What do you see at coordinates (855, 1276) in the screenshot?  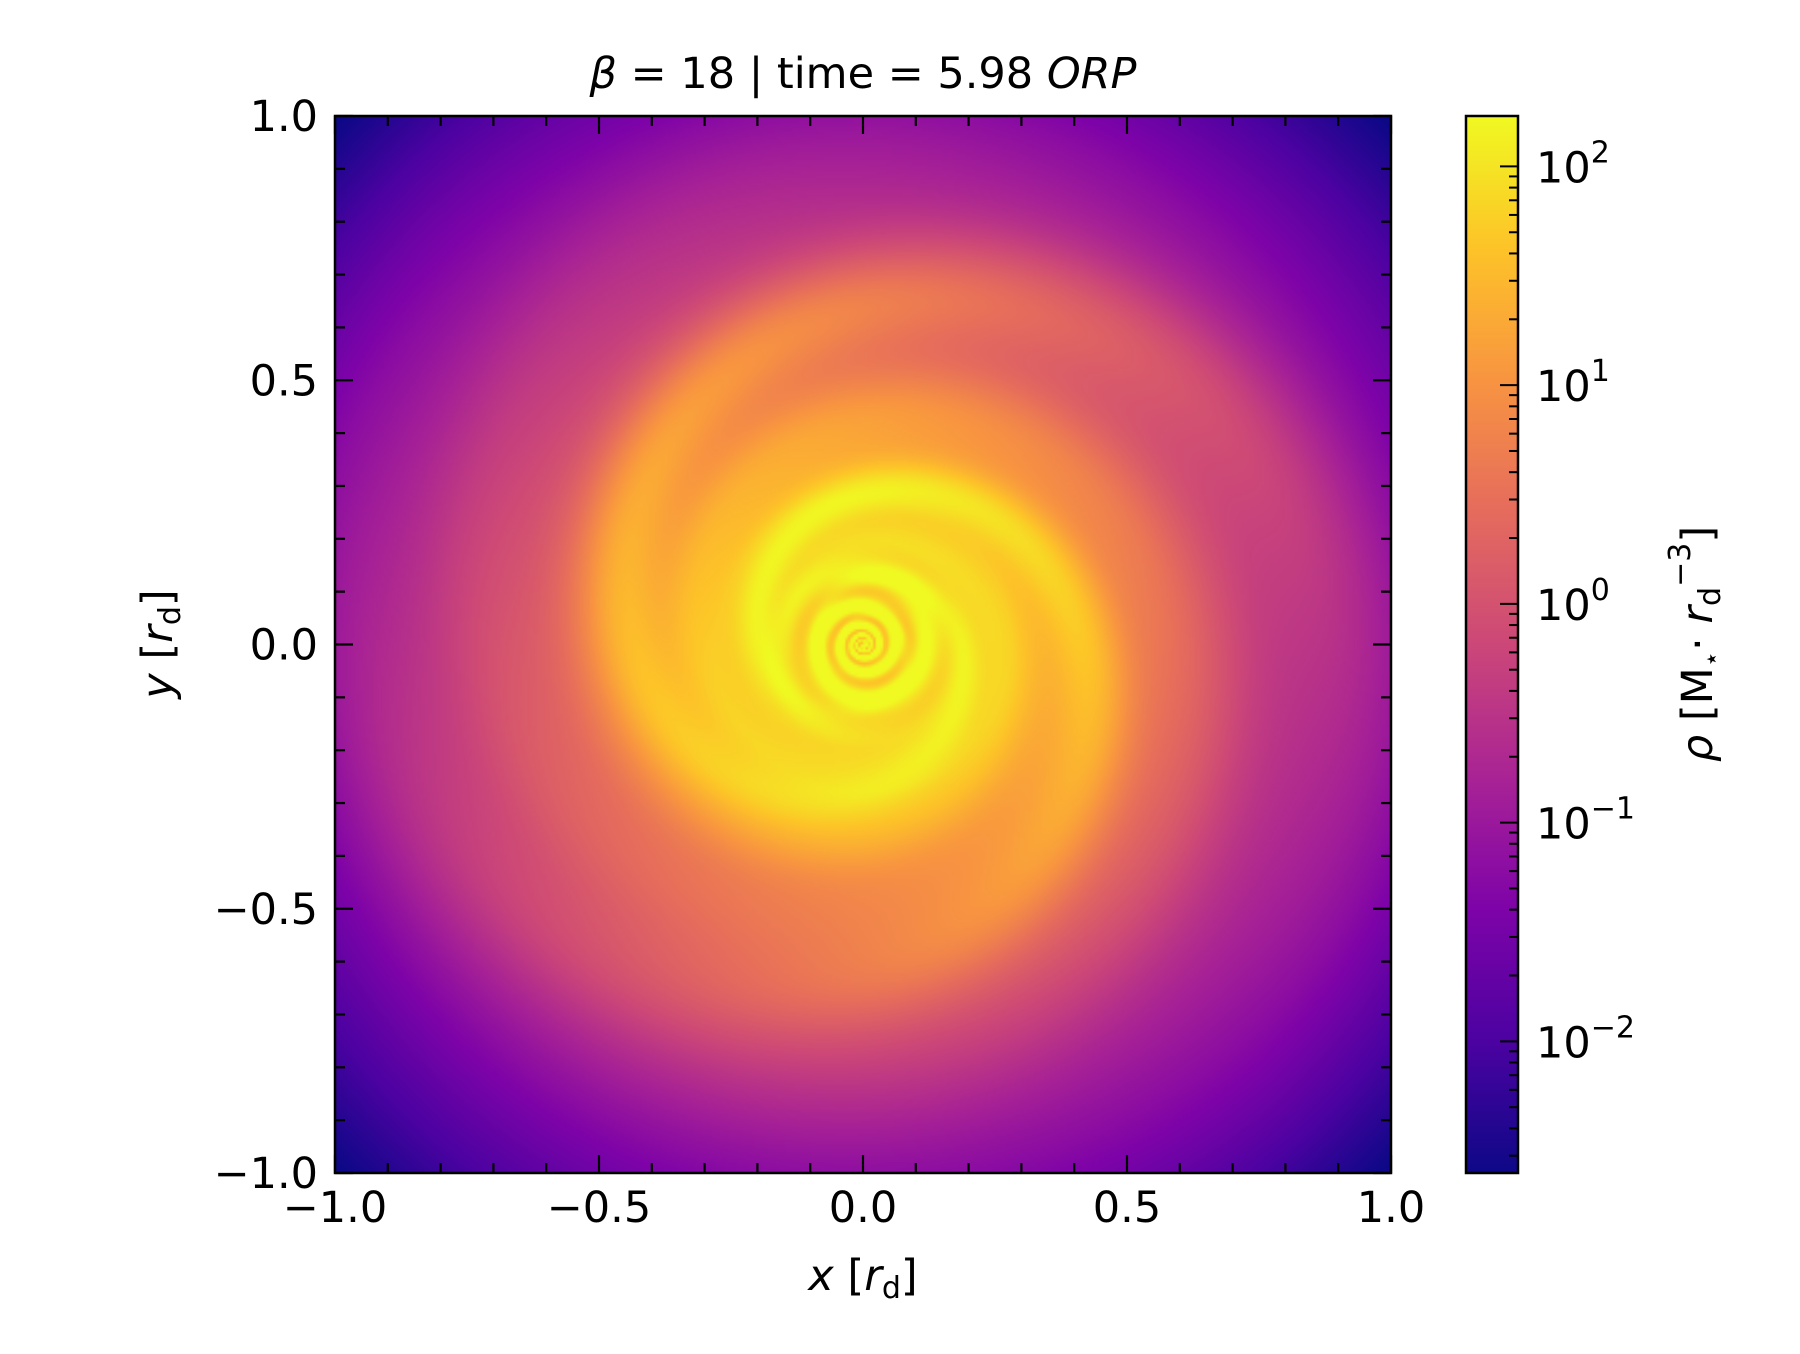 I see `x-axis-bracket-open: [` at bounding box center [855, 1276].